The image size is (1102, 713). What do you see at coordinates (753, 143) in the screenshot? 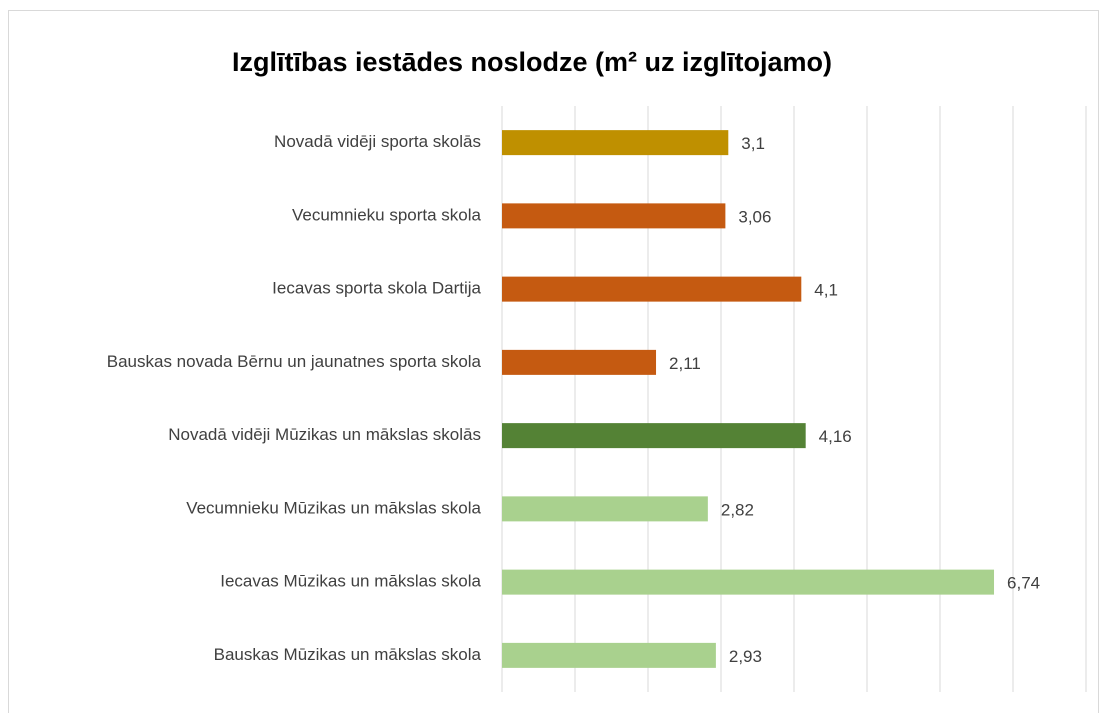
I see `data-label: 3,1` at bounding box center [753, 143].